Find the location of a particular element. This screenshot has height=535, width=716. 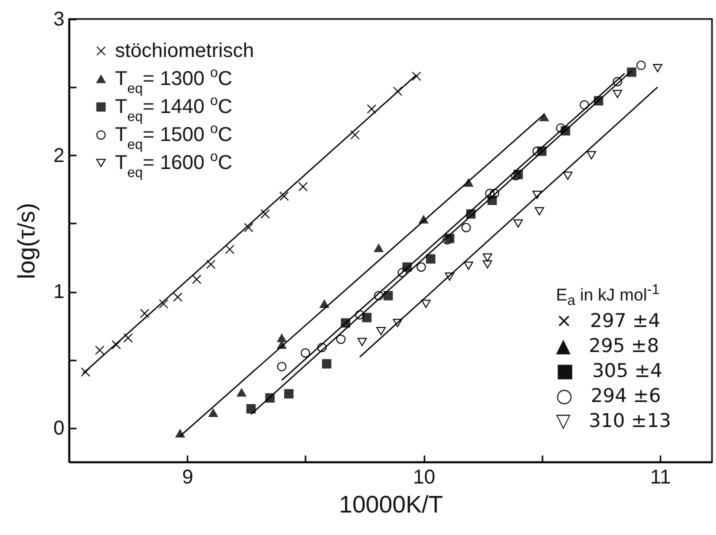

annotation: ■ 305 ±4 is located at coordinates (610, 372).